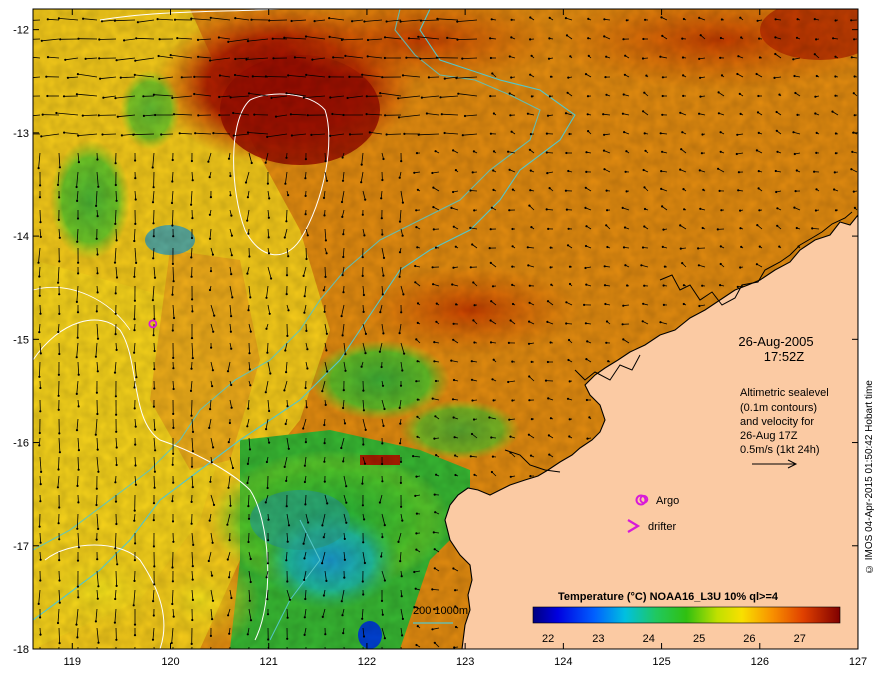 The height and width of the screenshot is (685, 880). Describe the element at coordinates (649, 639) in the screenshot. I see `colorbar-tick-label: 24` at that location.